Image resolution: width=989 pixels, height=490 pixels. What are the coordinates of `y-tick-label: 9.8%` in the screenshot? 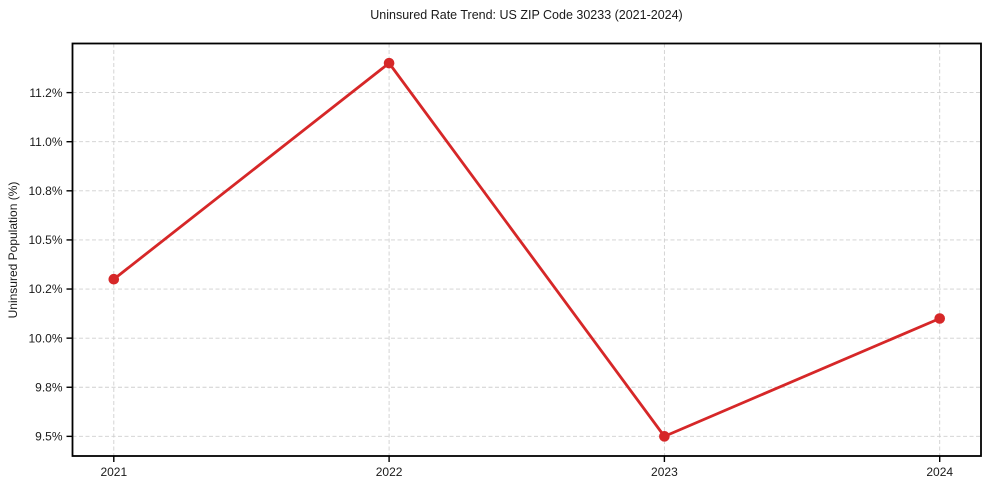 It's located at (49, 387).